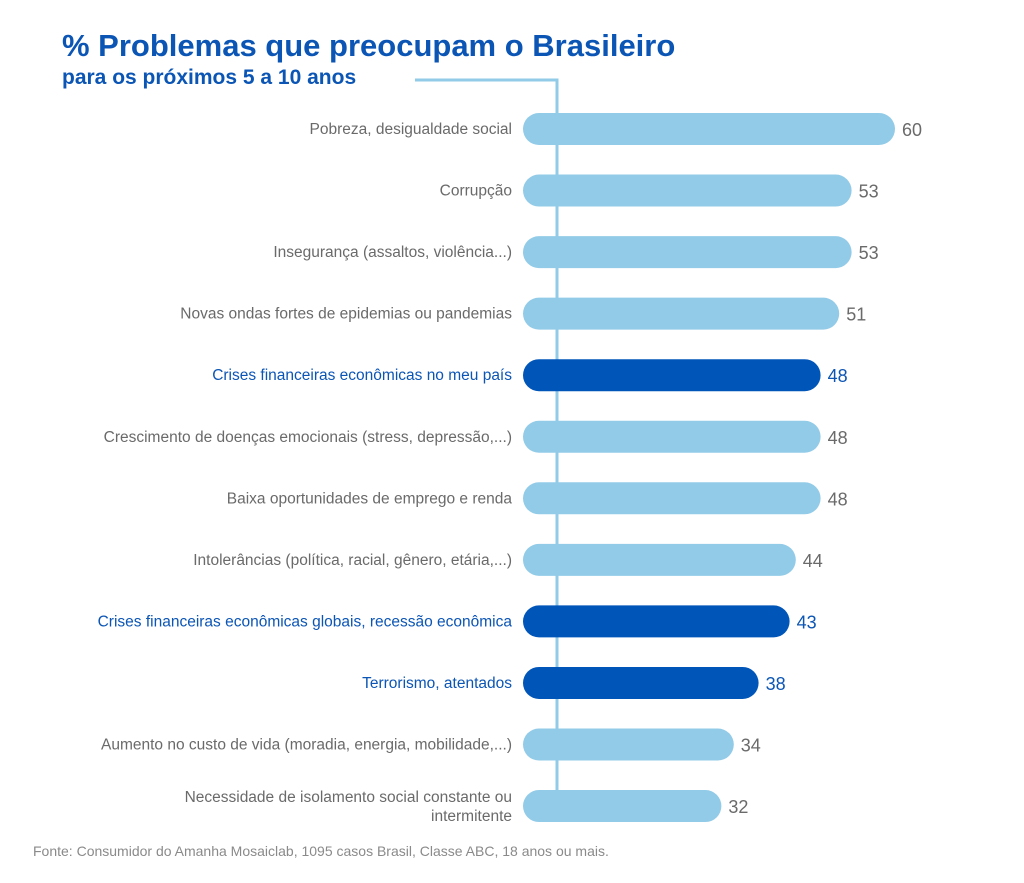 This screenshot has width=1024, height=883. Describe the element at coordinates (856, 315) in the screenshot. I see `value-label: 51` at that location.